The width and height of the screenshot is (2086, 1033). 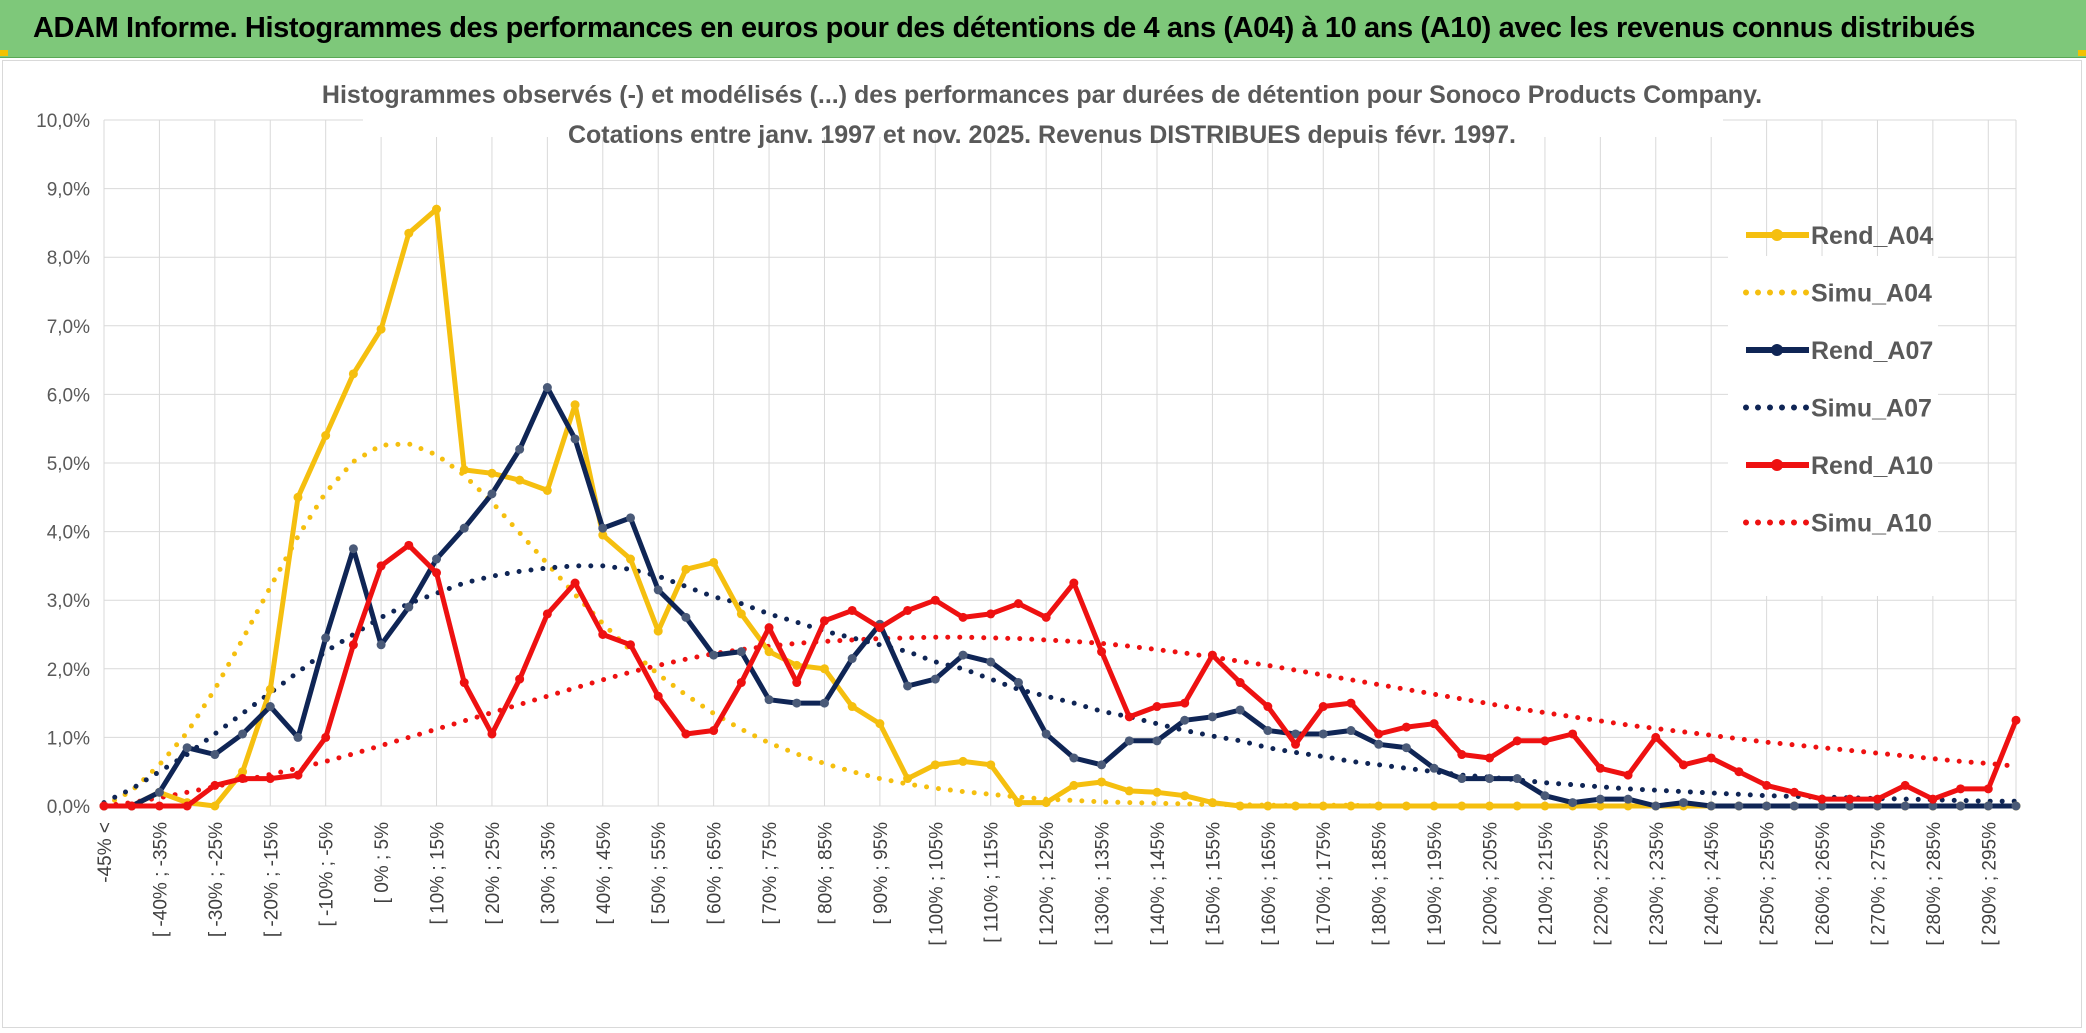 What do you see at coordinates (548, 873) in the screenshot?
I see `x-tick-label: [ 30% ; 35%` at bounding box center [548, 873].